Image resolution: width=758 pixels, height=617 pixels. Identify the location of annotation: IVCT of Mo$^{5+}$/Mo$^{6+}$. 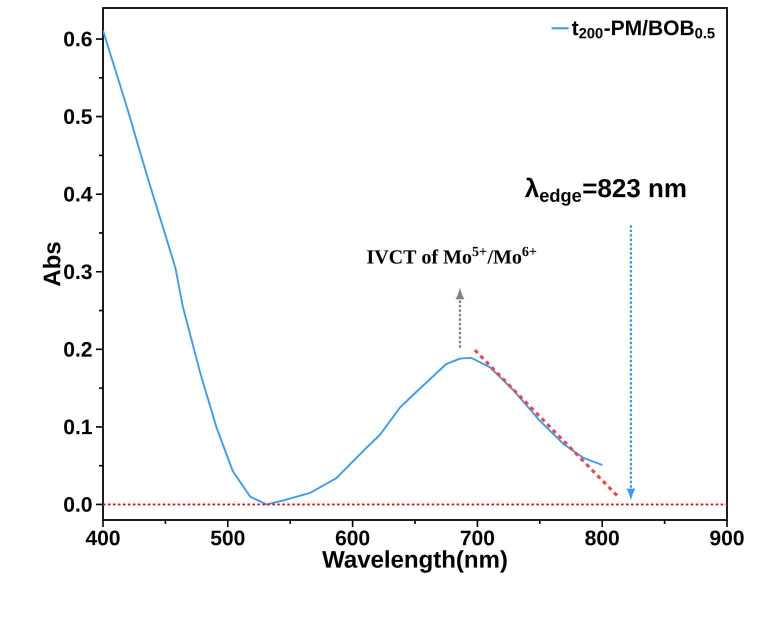
(451, 255).